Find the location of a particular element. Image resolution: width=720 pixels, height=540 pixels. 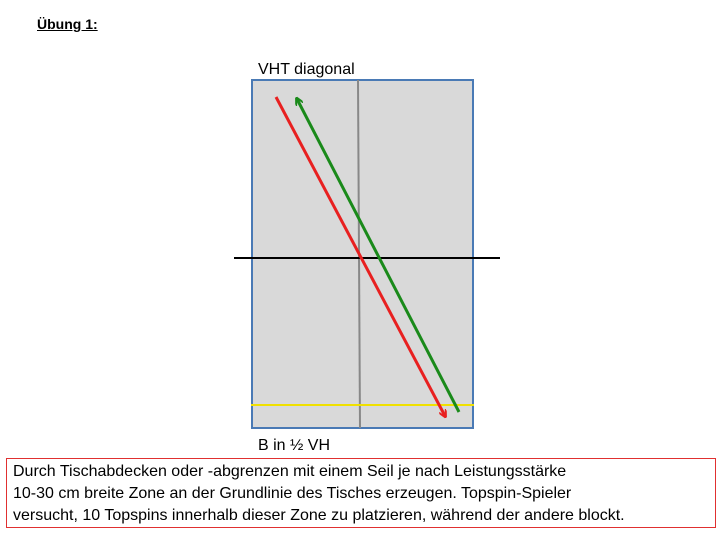

green-arrow is located at coordinates (379, 256).